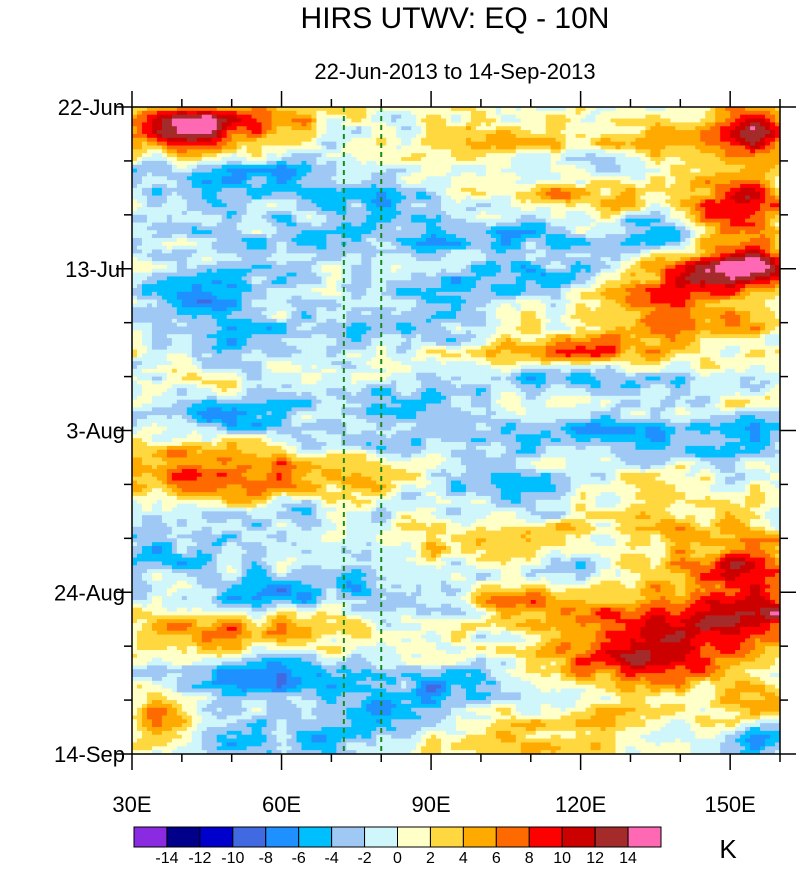 This screenshot has width=799, height=869. Describe the element at coordinates (332, 858) in the screenshot. I see `colorbar-level-label: -4` at that location.